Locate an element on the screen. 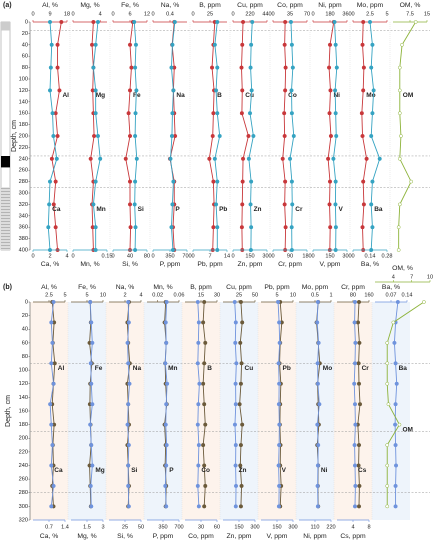 The width and height of the screenshot is (436, 550). y-axis-label: Depth, cm is located at coordinates (14, 136).